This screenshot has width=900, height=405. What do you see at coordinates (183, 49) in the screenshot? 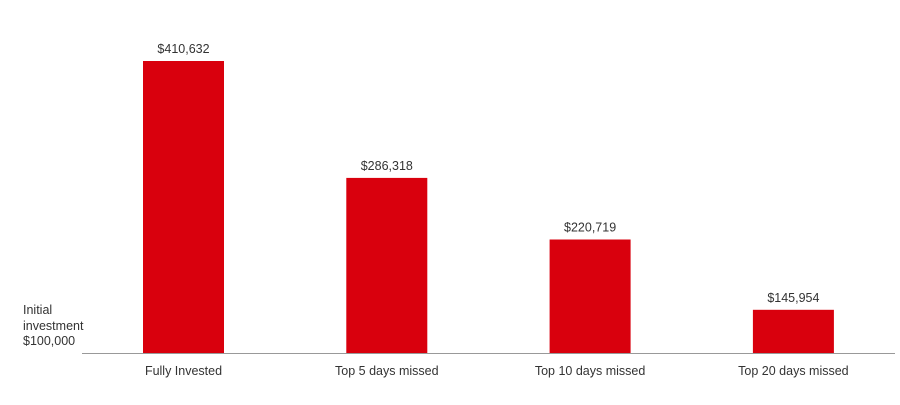
I see `data-label-1: $410,632` at bounding box center [183, 49].